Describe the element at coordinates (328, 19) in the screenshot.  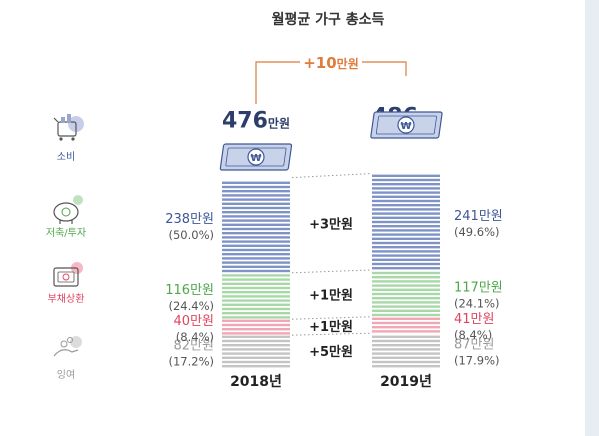
I see `chart-title: 월평균 가구 총소득` at that location.